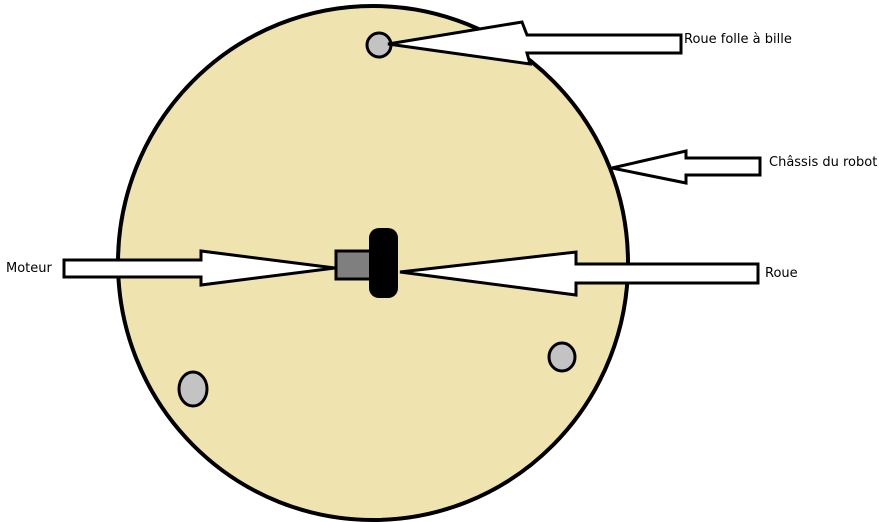 The image size is (879, 522). Describe the element at coordinates (823, 162) in the screenshot. I see `chassis-label: Châssis du robot` at that location.